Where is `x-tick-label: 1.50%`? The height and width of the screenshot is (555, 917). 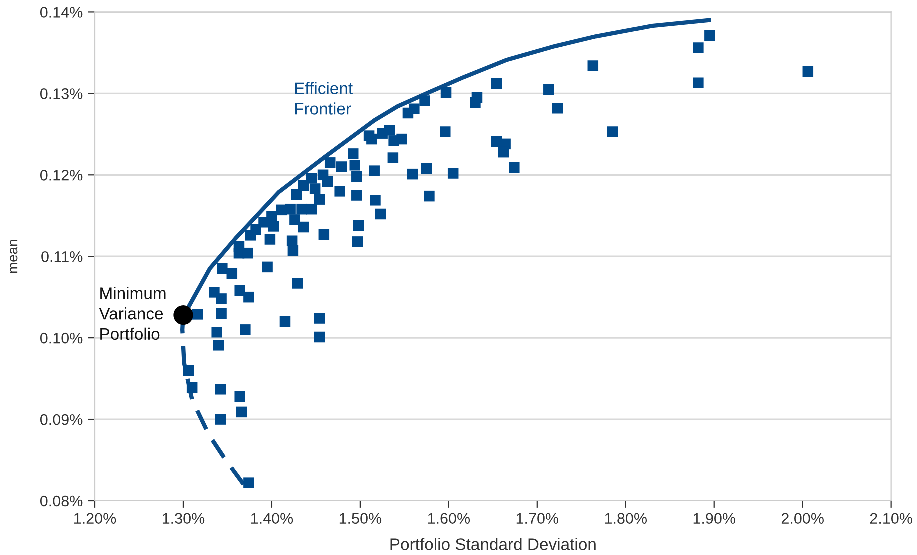
x-tick-label: 1.50% is located at coordinates (361, 518).